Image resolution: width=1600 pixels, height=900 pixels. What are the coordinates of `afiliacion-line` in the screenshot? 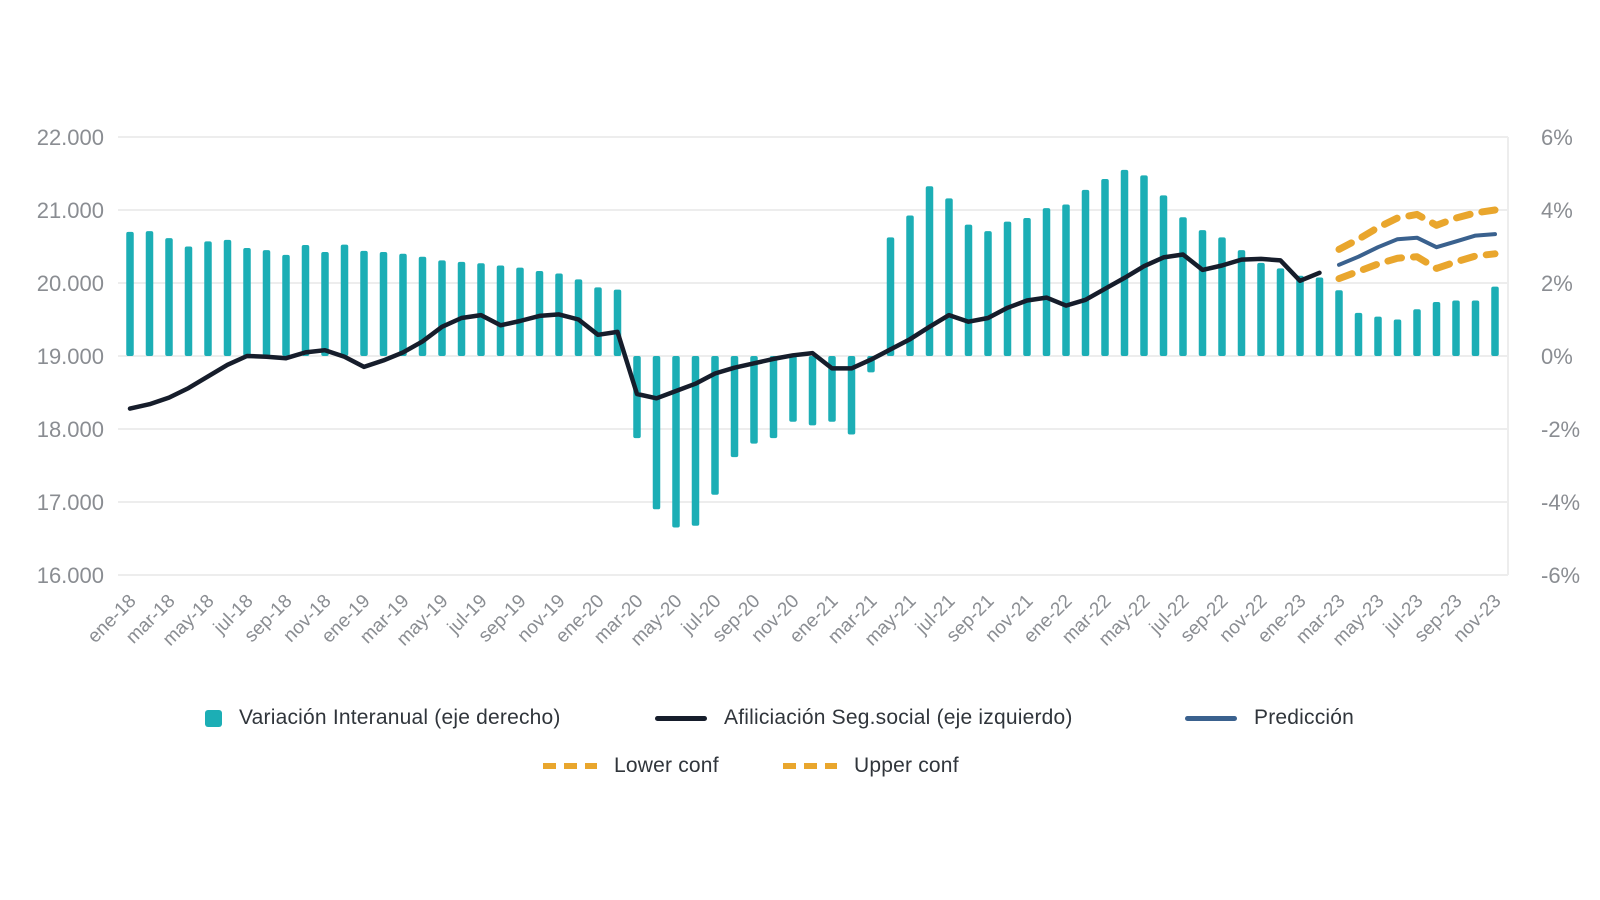 It's located at (724, 331).